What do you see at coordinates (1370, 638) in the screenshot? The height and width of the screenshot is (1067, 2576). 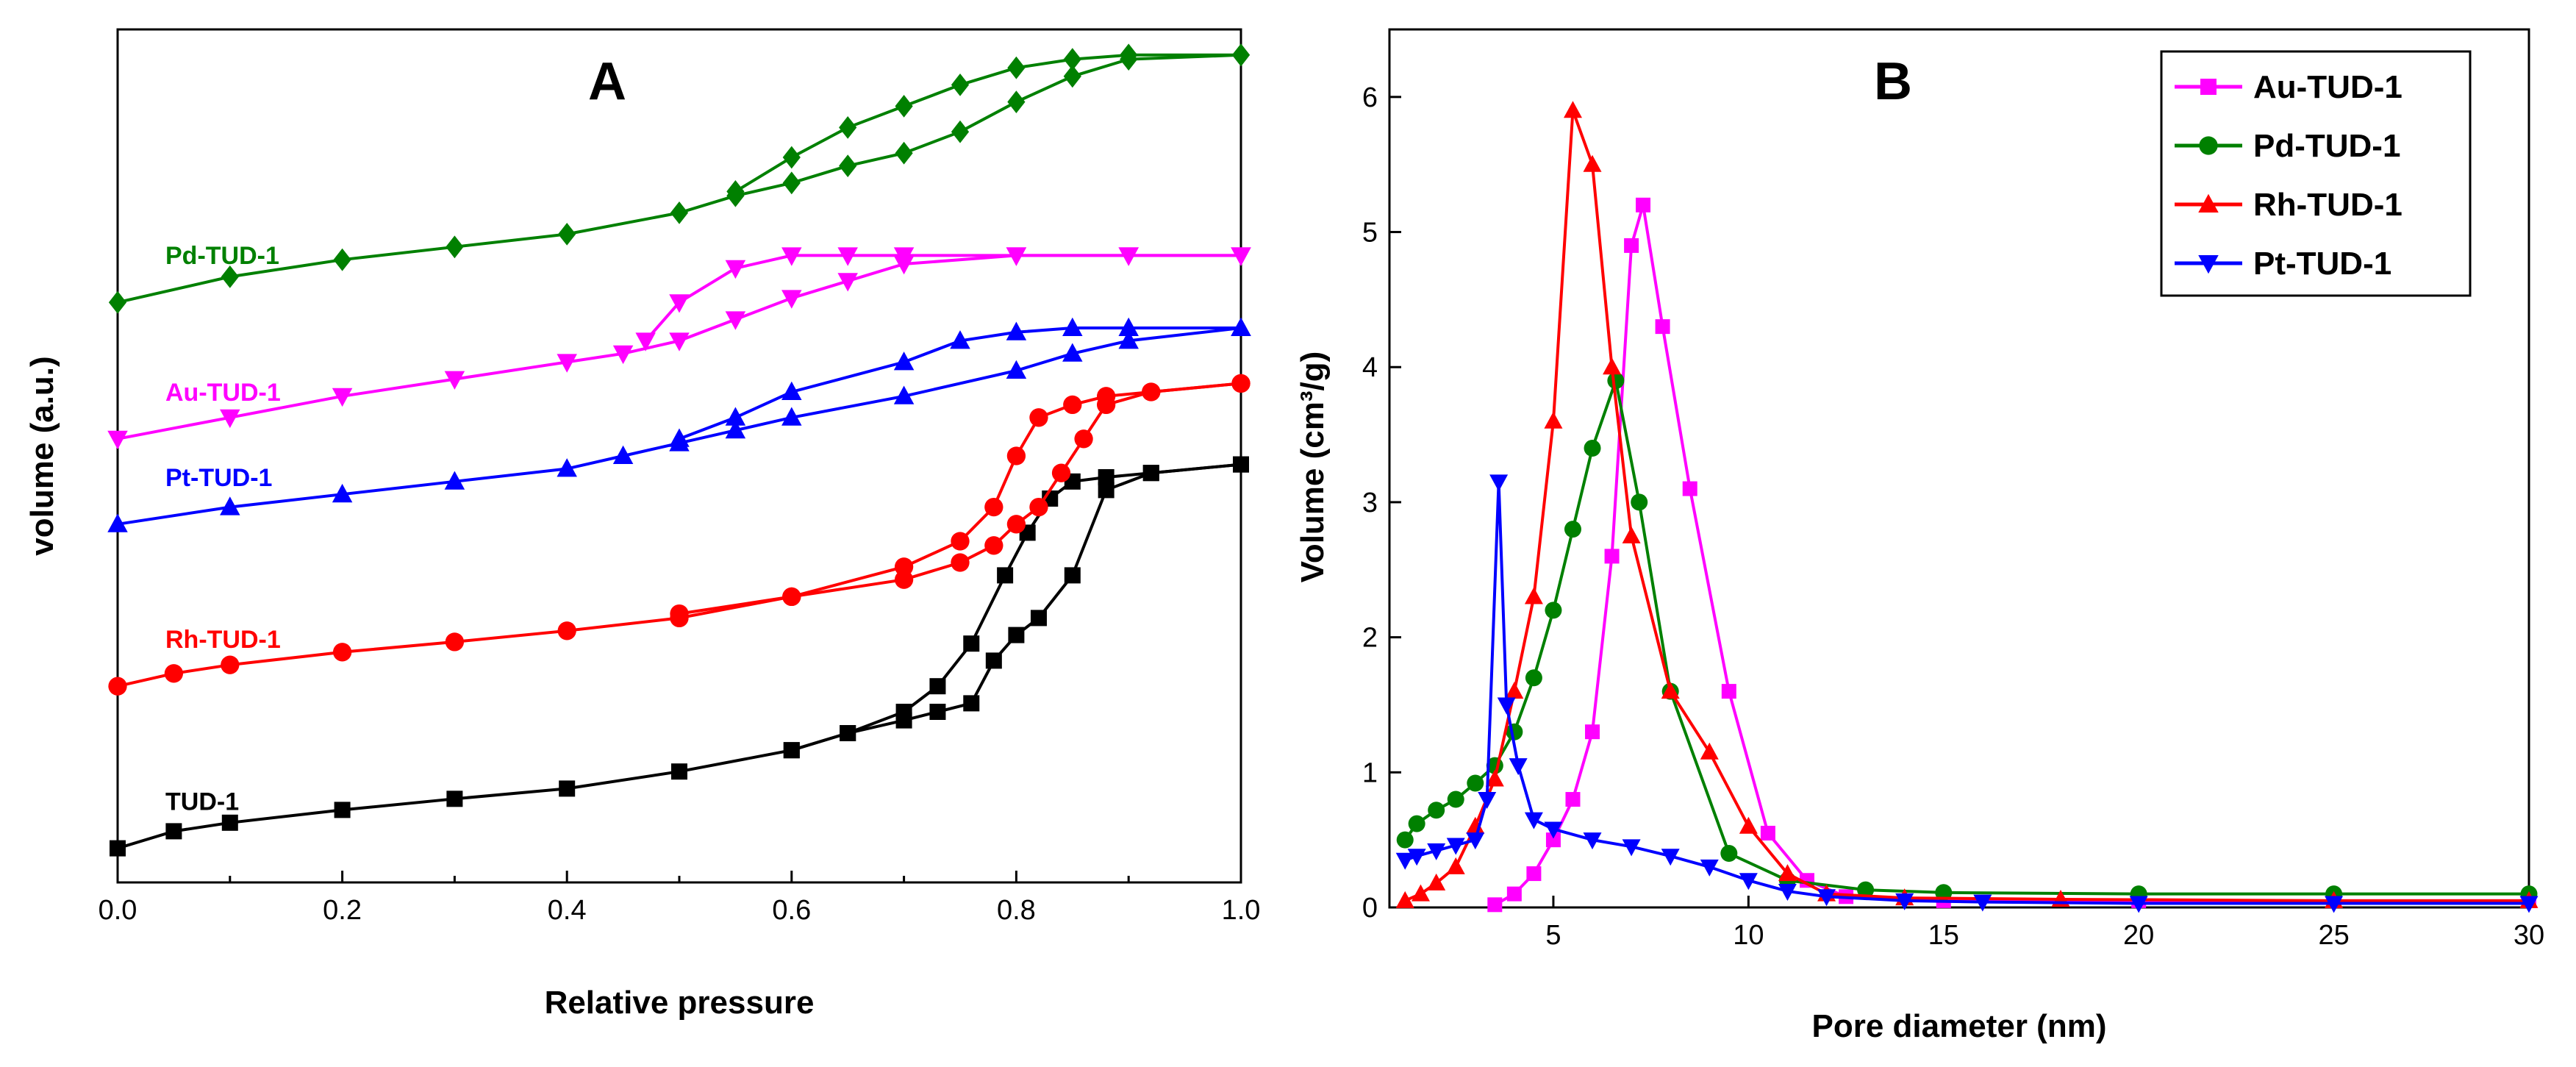 I see `panel-b-y-tick-label: 2` at bounding box center [1370, 638].